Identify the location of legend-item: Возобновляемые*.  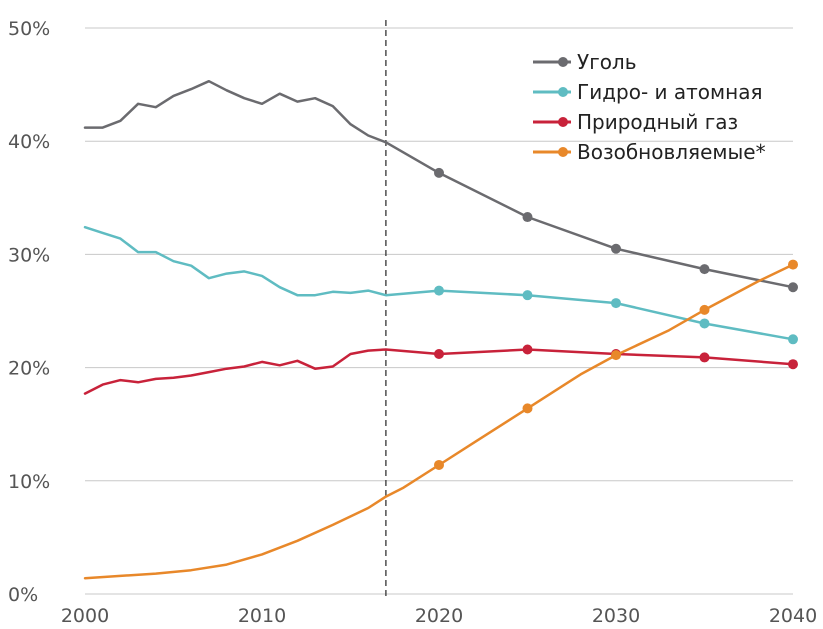
(649, 152).